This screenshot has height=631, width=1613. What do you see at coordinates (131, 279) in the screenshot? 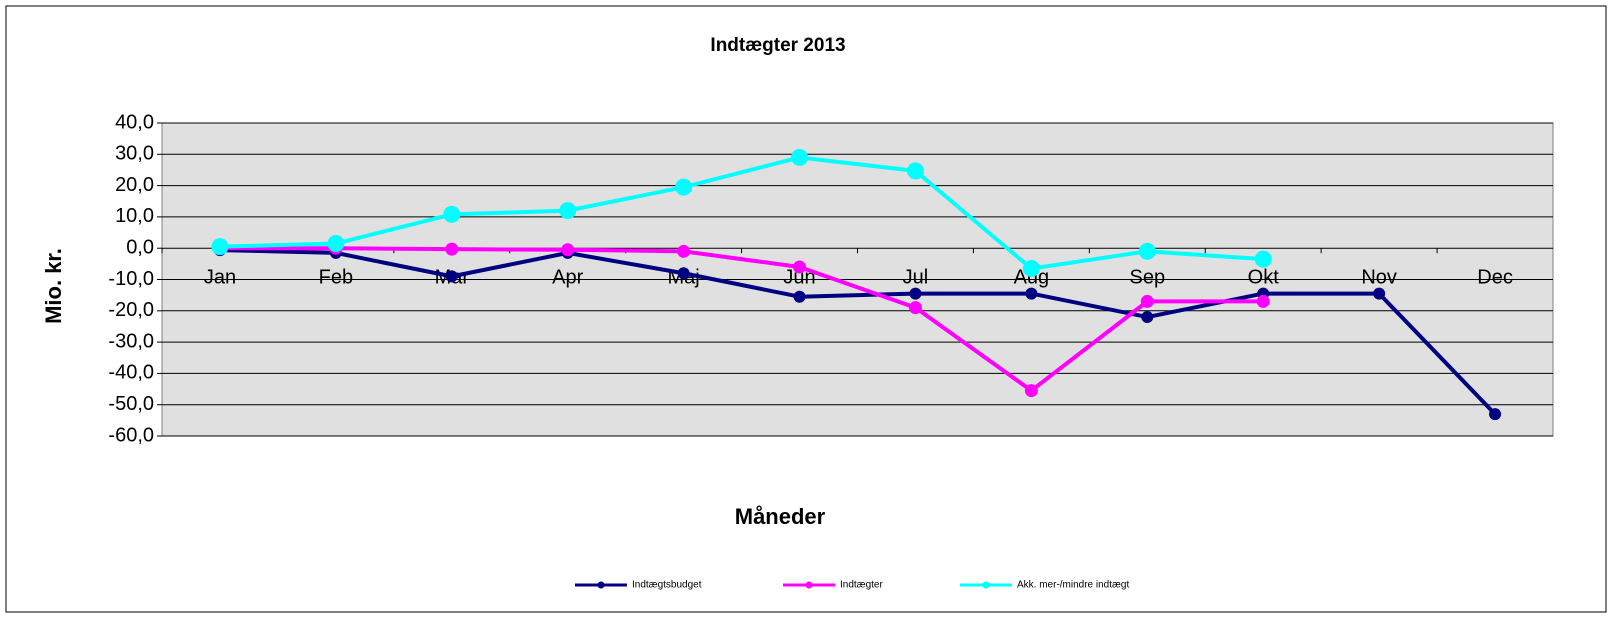
I see `y-tick-label: -10,0` at bounding box center [131, 279].